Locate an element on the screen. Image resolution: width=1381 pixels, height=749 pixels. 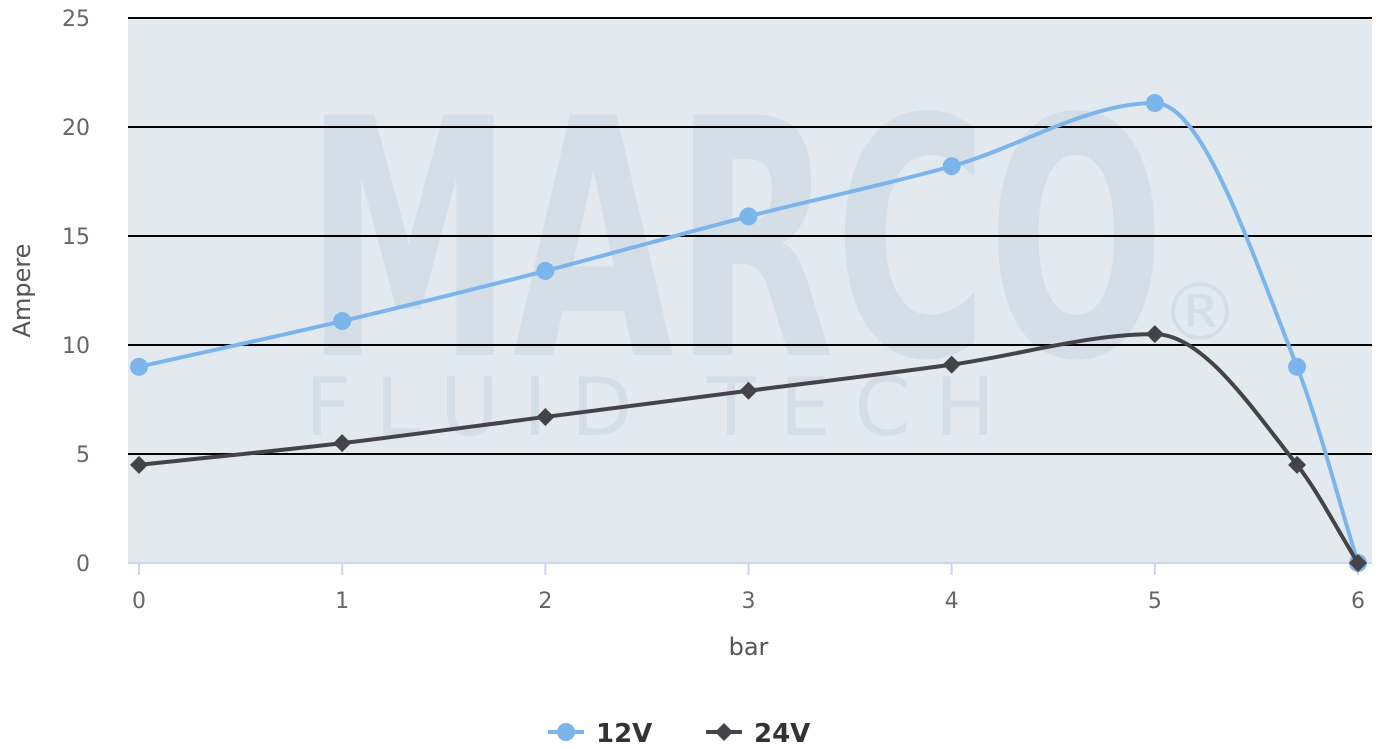
y-tick-label: 0 is located at coordinates (83, 564).